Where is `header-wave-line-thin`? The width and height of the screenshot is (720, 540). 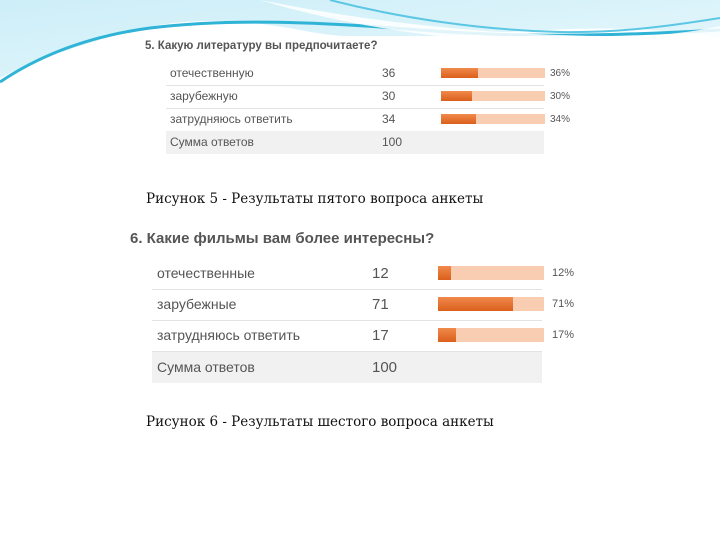
header-wave-line-thin is located at coordinates (524, 17).